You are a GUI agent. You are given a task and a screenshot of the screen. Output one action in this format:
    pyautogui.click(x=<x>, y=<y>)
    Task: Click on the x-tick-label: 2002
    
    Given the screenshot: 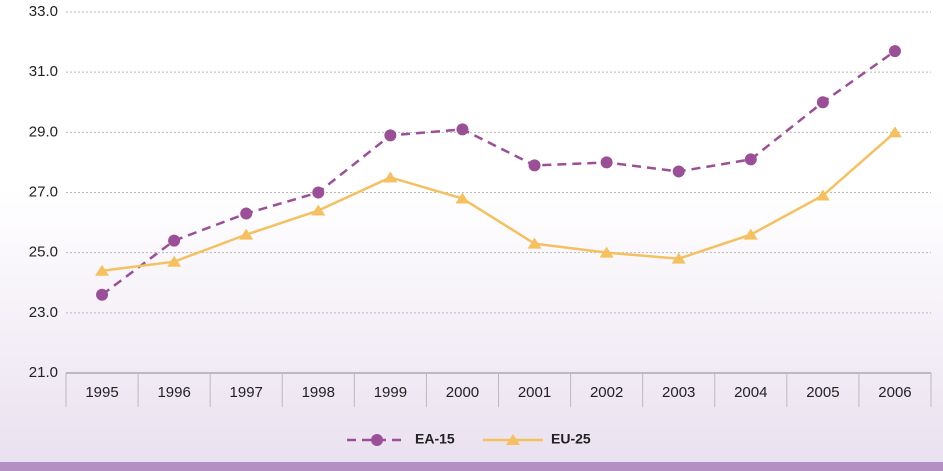 What is the action you would take?
    pyautogui.click(x=606, y=392)
    